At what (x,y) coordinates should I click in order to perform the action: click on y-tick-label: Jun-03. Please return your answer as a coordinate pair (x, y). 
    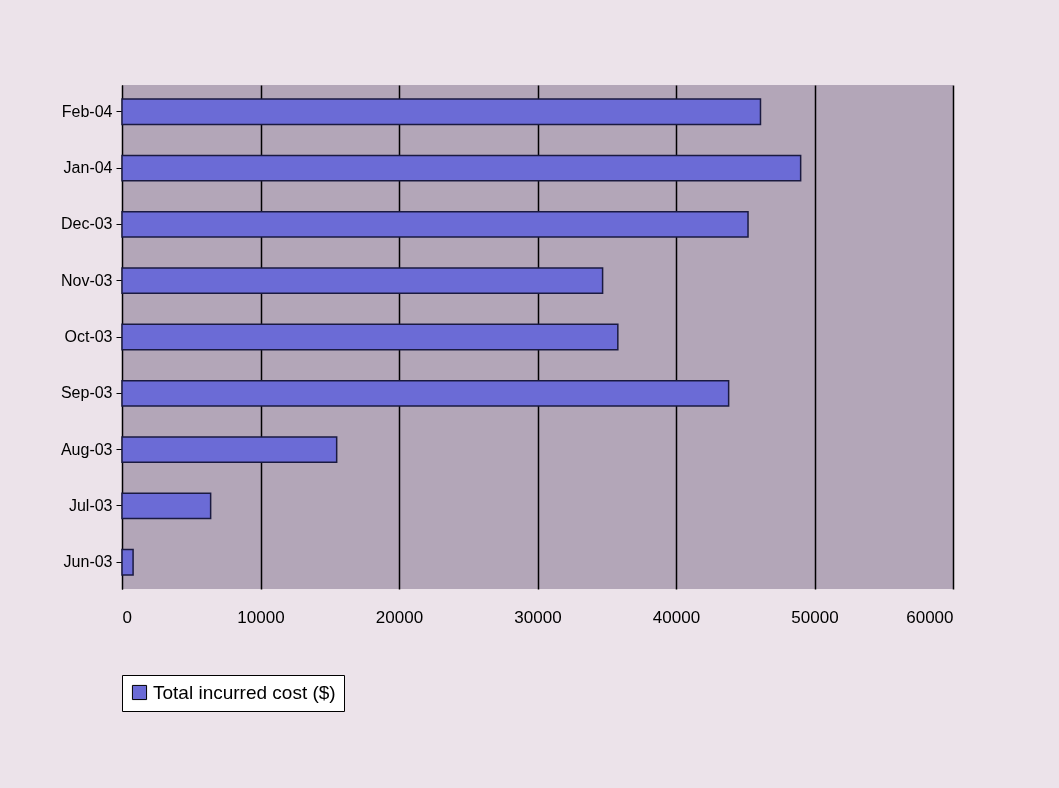
    Looking at the image, I should click on (88, 562).